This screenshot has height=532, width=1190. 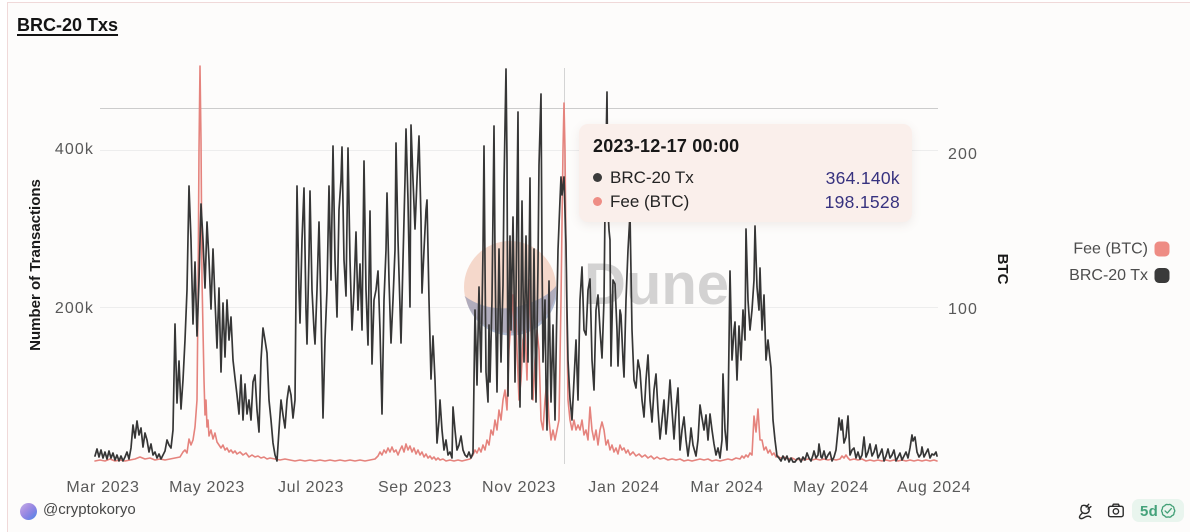 What do you see at coordinates (519, 487) in the screenshot?
I see `svg-text: Nov 2023` at bounding box center [519, 487].